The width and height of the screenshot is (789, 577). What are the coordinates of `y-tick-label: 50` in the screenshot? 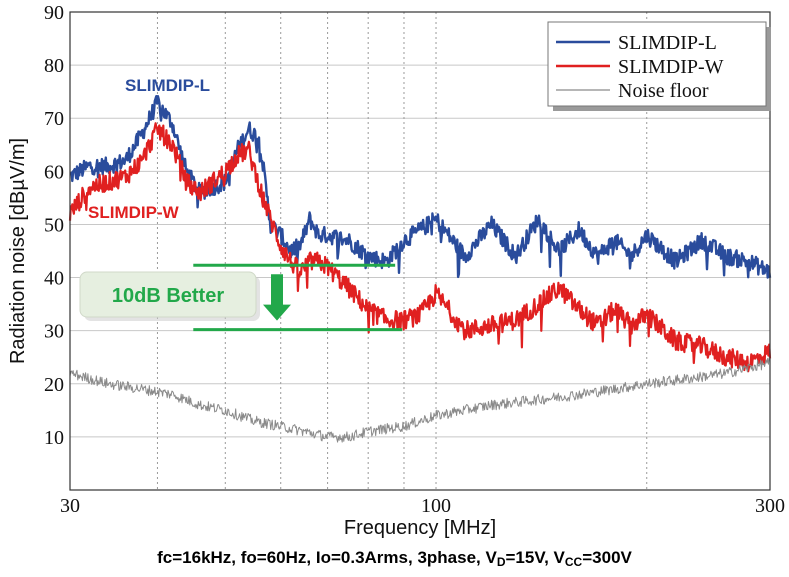 It's located at (54, 225).